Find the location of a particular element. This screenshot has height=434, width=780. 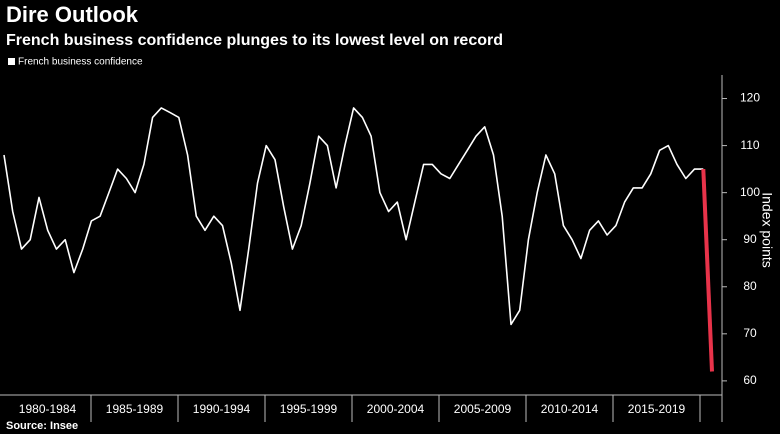

source: Source: Insee is located at coordinates (42, 426).